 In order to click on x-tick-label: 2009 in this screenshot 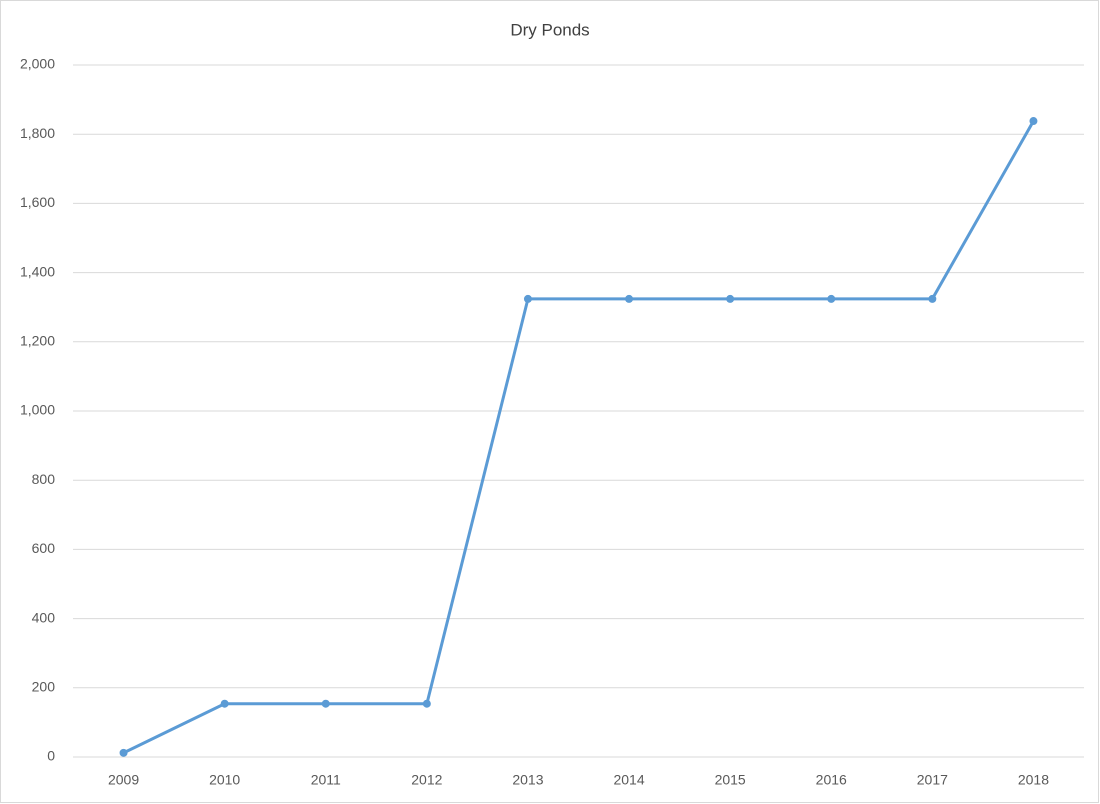, I will do `click(123, 780)`.